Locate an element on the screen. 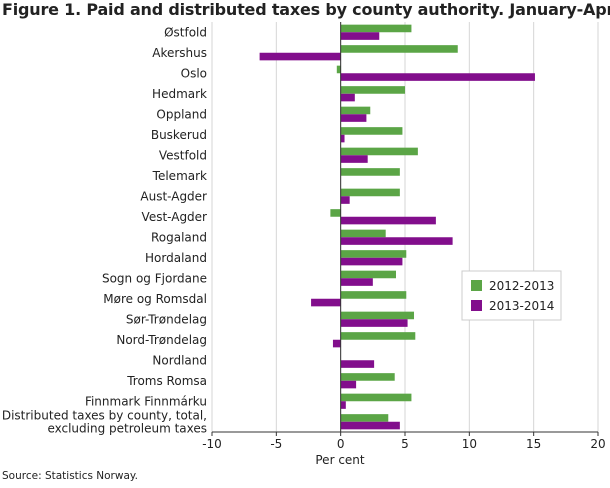 Image resolution: width=610 pixels, height=488 pixels. category-label: Oppland is located at coordinates (181, 114).